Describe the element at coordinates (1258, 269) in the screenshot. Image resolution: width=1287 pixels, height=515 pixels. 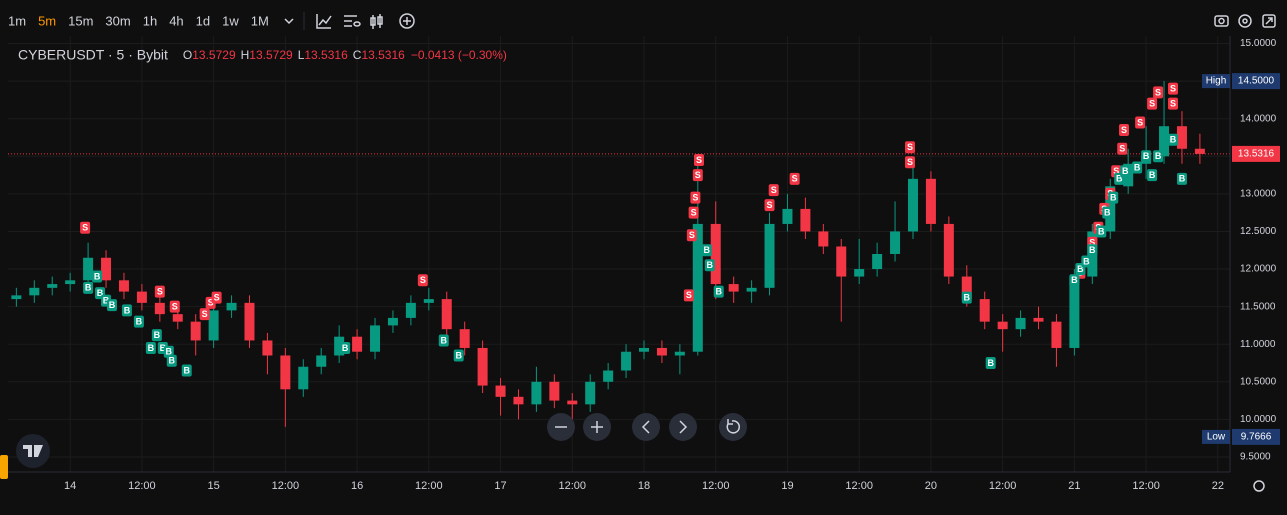
I see `y-tick-label: 12.0000` at that location.